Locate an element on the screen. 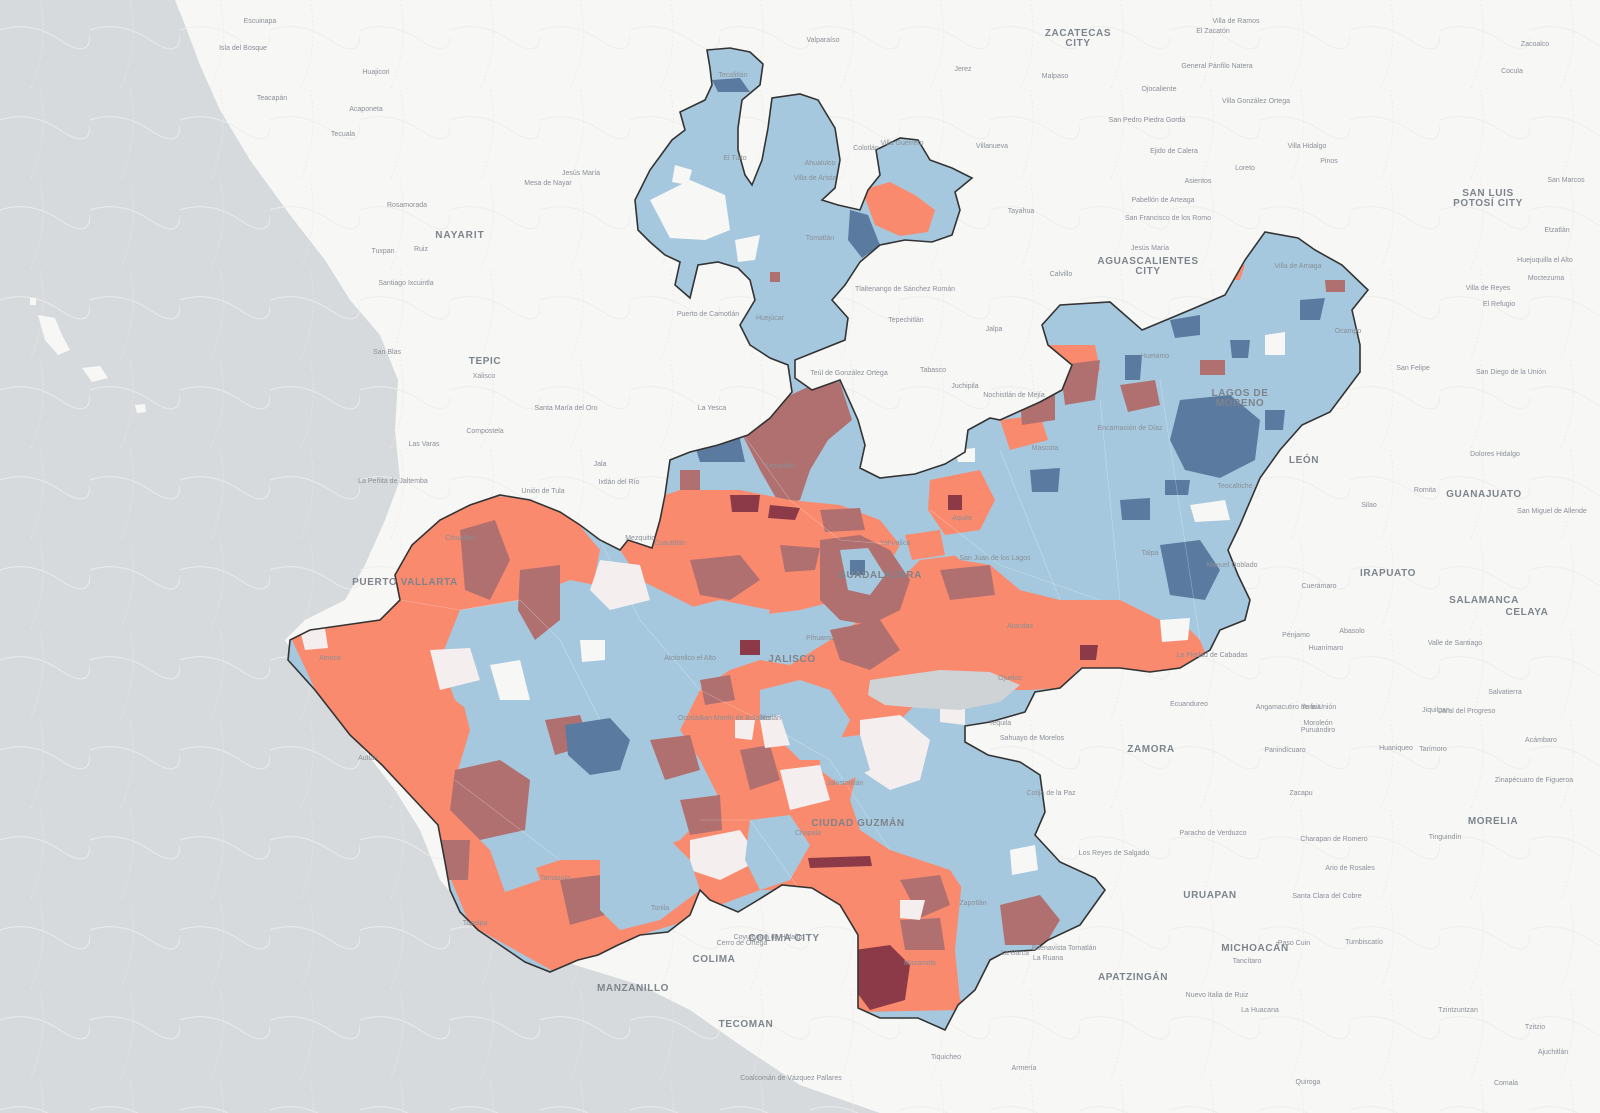  town-label: Yuriria is located at coordinates (1311, 707).